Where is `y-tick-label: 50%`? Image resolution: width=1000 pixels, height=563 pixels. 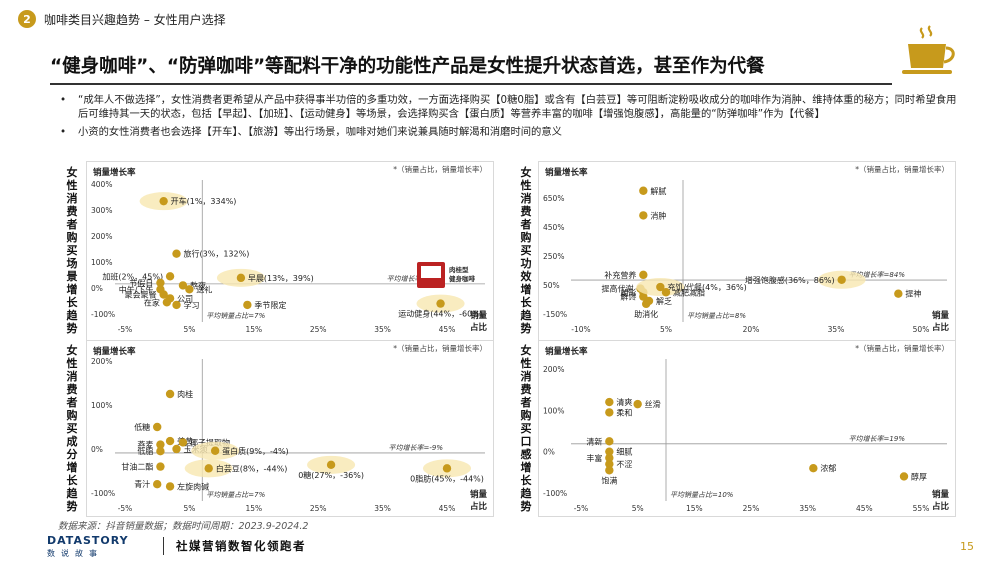 y-tick-label: 50% is located at coordinates (551, 285).